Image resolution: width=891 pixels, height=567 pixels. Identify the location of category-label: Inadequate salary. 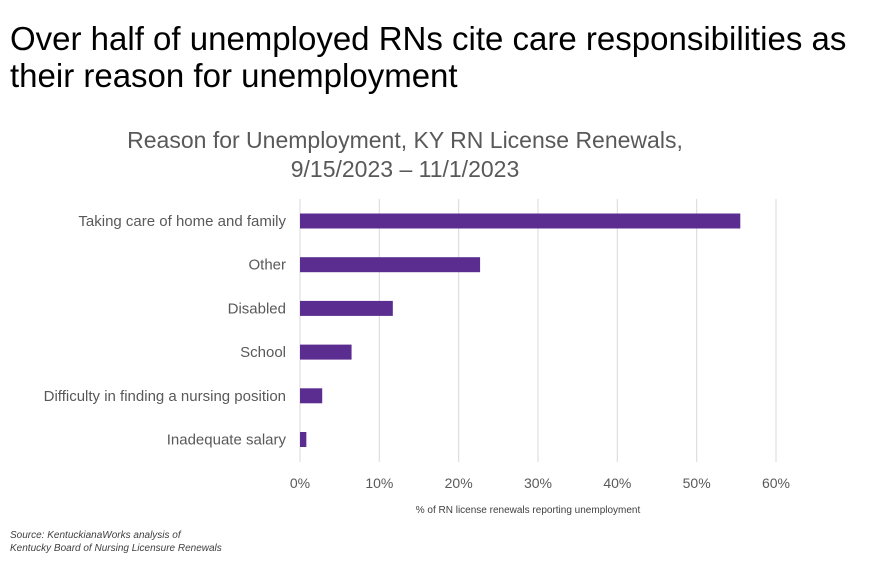
(227, 440).